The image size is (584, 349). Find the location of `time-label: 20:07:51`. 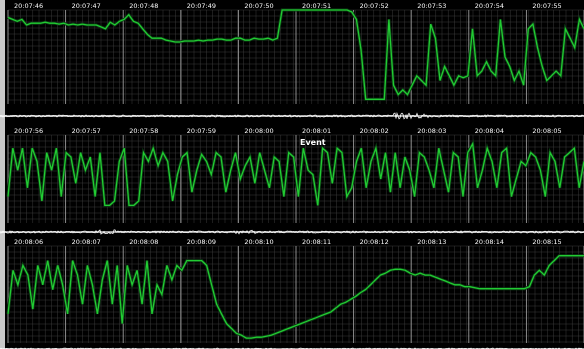

time-label: 20:07:51 is located at coordinates (316, 6).